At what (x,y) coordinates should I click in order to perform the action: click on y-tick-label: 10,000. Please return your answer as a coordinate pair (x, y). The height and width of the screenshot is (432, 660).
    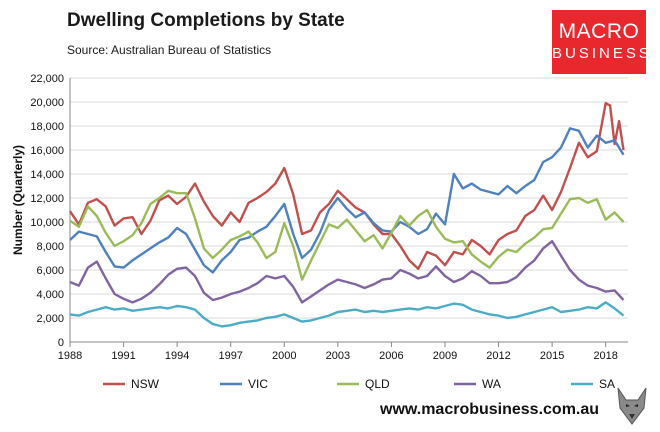
    Looking at the image, I should click on (47, 223).